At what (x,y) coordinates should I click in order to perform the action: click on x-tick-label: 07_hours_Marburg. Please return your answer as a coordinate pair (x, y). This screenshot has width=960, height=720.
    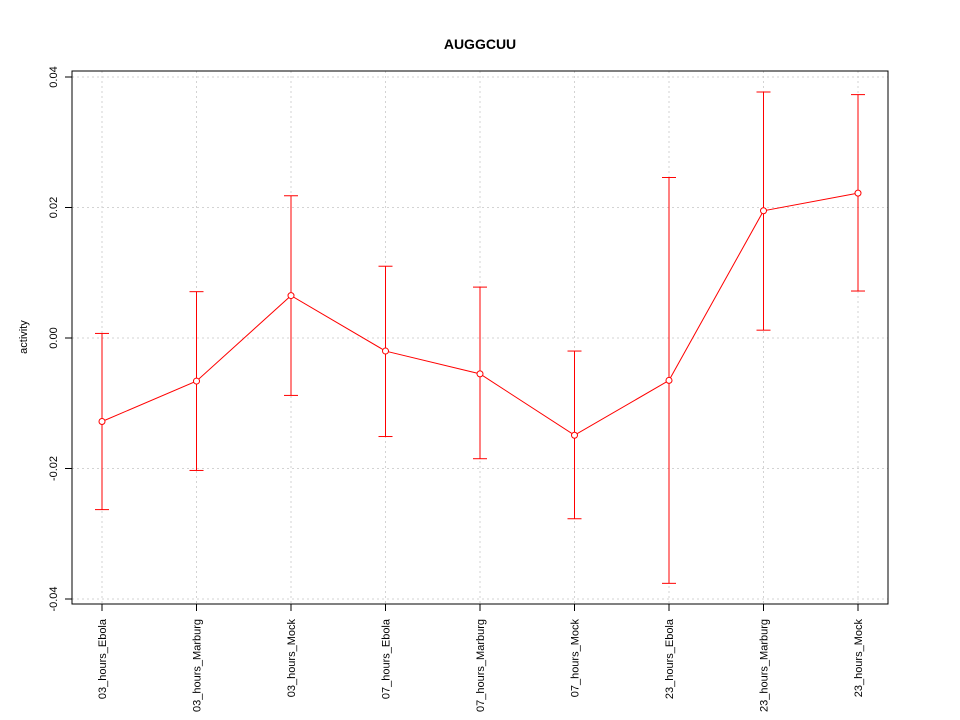
    Looking at the image, I should click on (481, 665).